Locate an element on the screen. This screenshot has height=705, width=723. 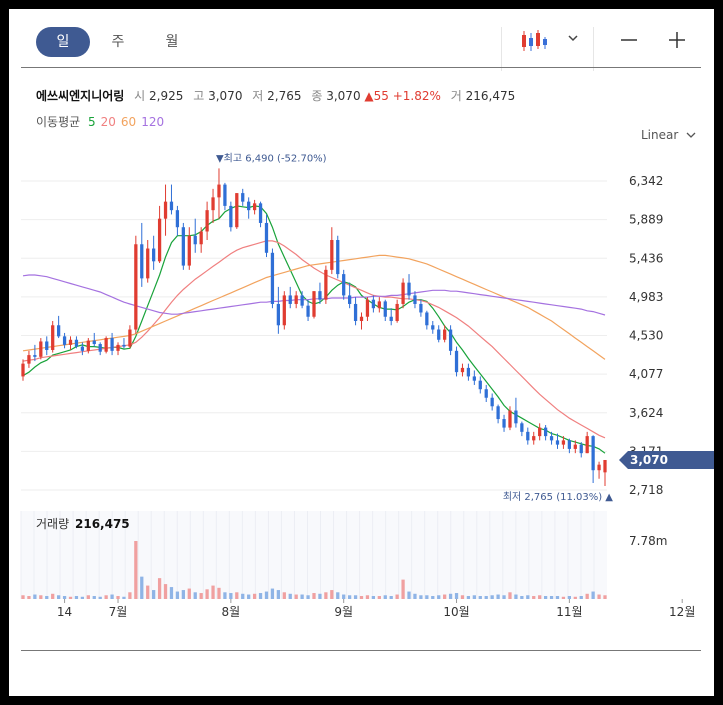
close-label: 종 is located at coordinates (317, 96).